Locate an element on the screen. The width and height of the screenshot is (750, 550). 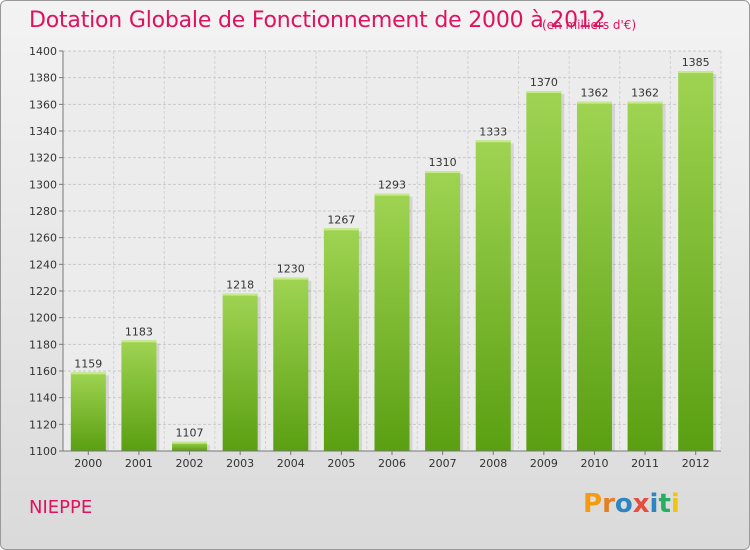
bar-value-label: 1293 is located at coordinates (392, 185).